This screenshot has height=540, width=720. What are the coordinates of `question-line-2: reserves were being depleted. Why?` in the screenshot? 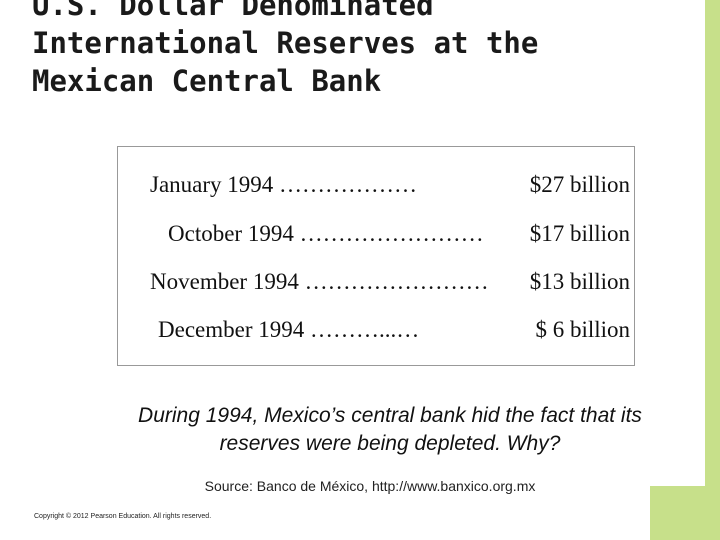 It's located at (390, 443).